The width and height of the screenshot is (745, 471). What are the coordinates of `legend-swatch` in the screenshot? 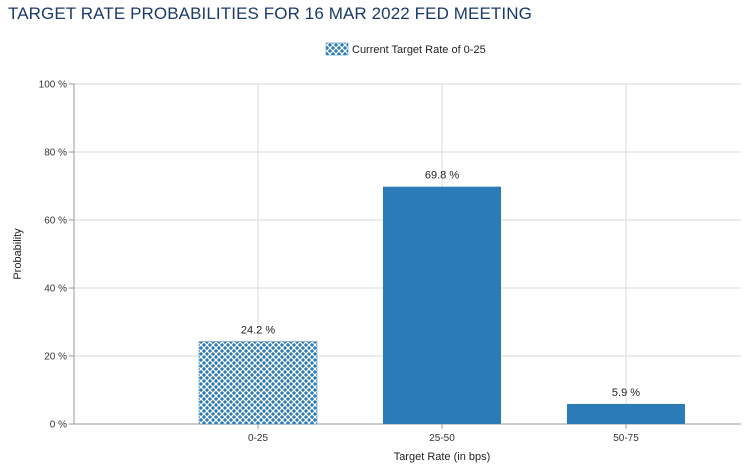 It's located at (337, 49).